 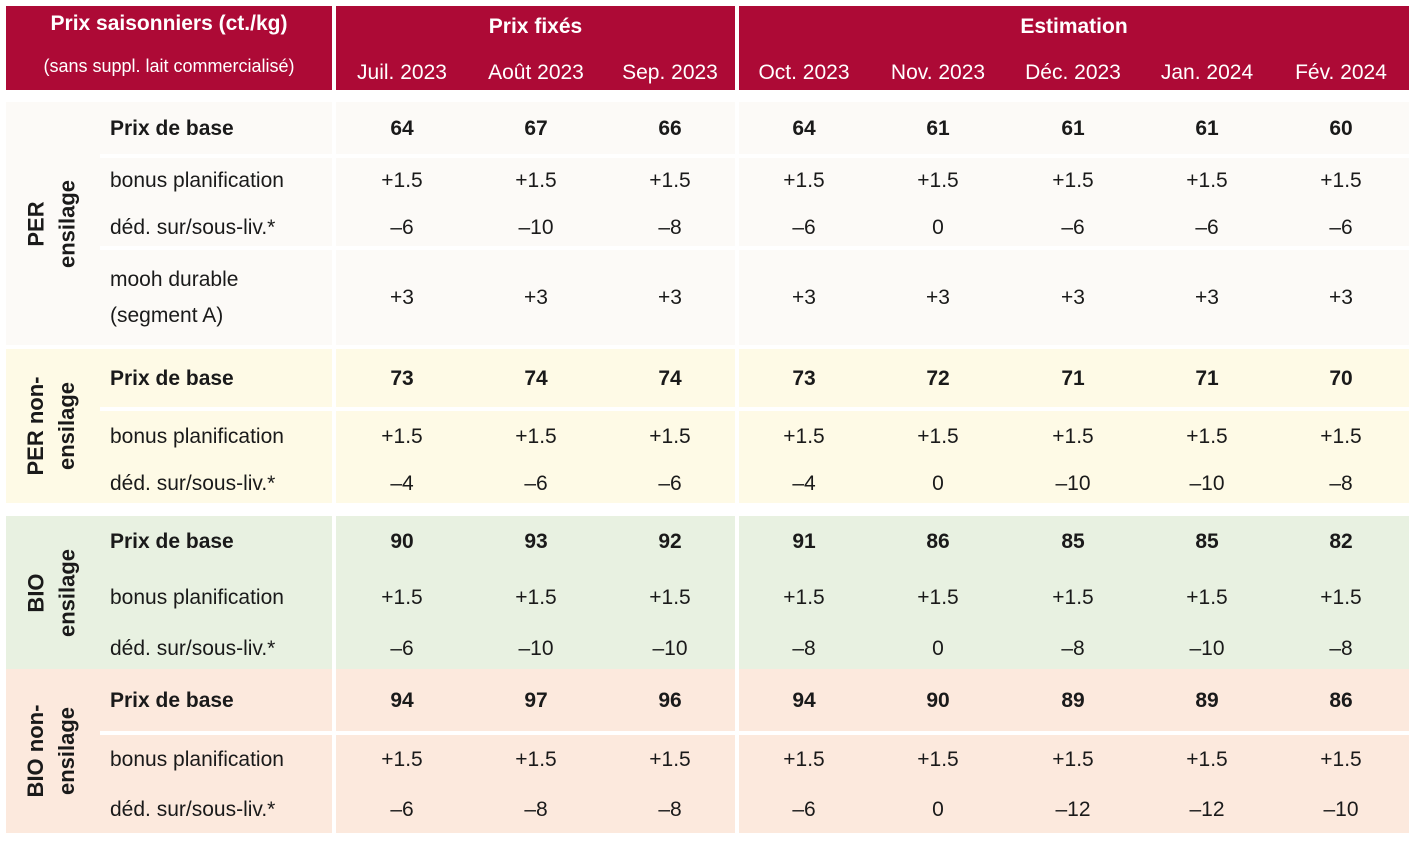 I want to click on table-cell: 67, so click(x=536, y=128).